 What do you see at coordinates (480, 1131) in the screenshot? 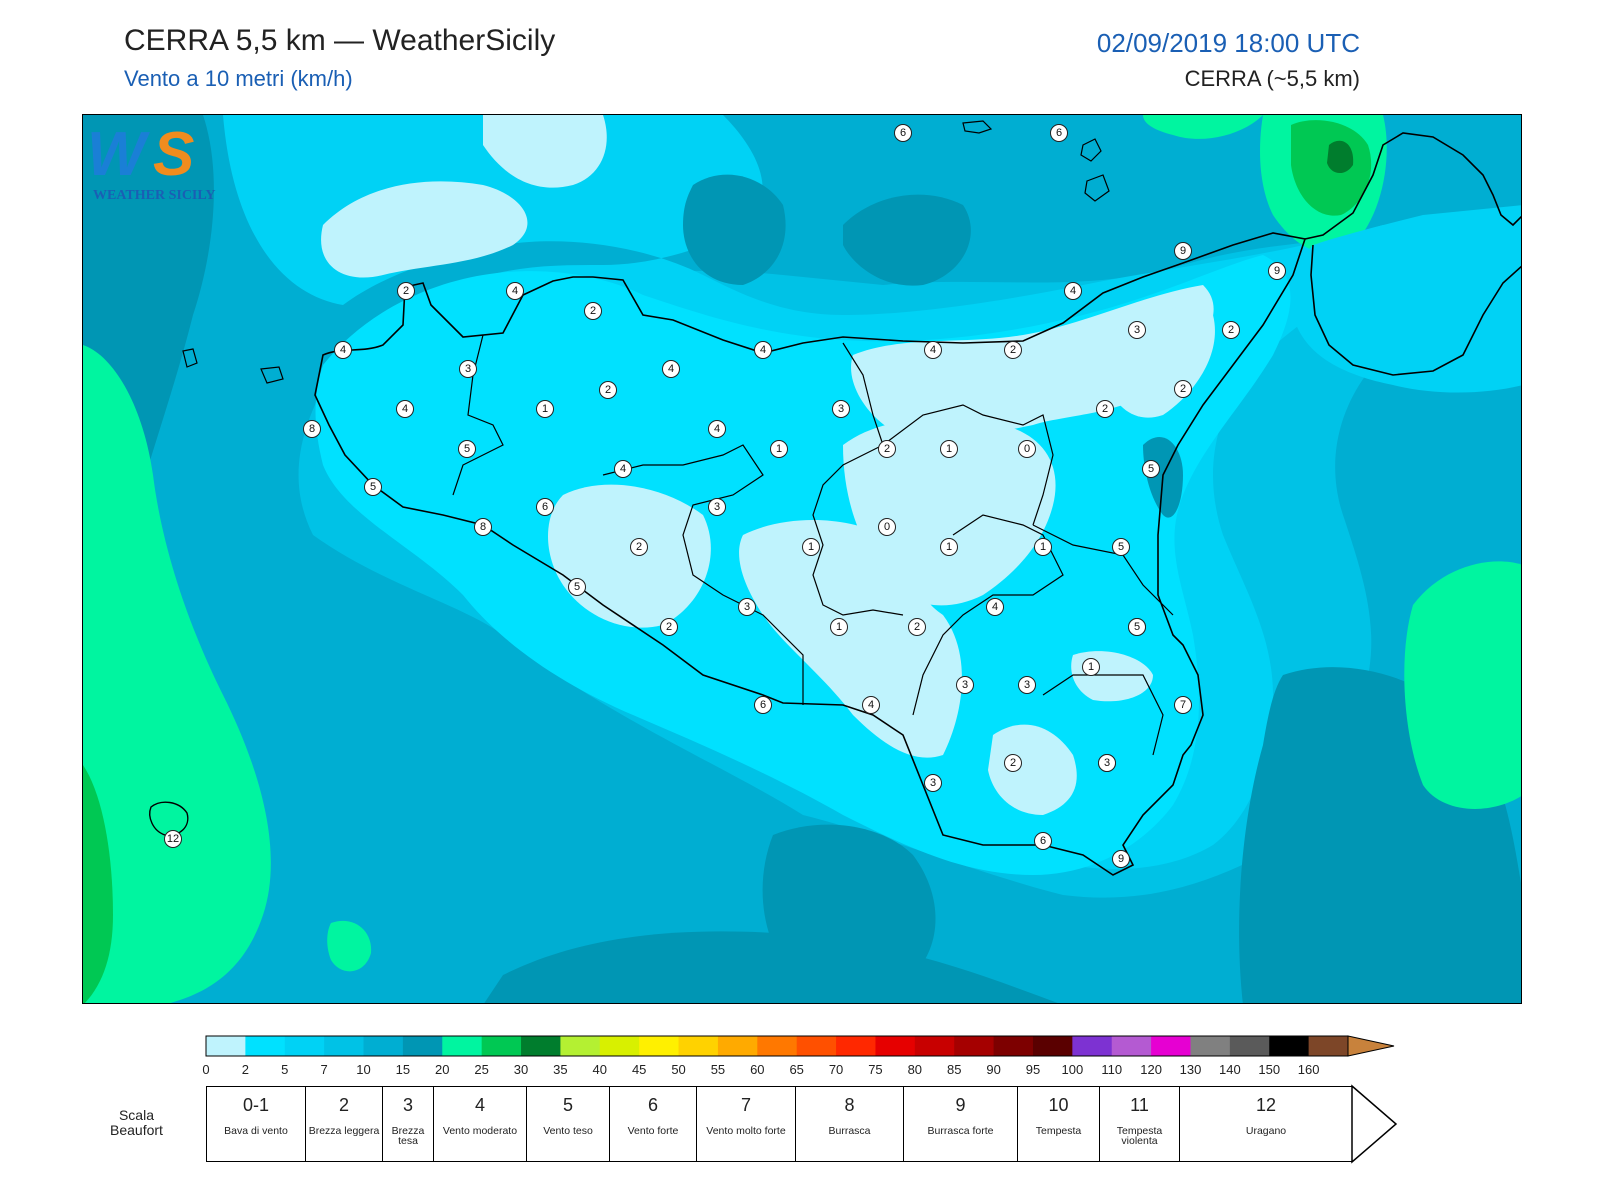
I see `beaufort-description: Vento moderato` at bounding box center [480, 1131].